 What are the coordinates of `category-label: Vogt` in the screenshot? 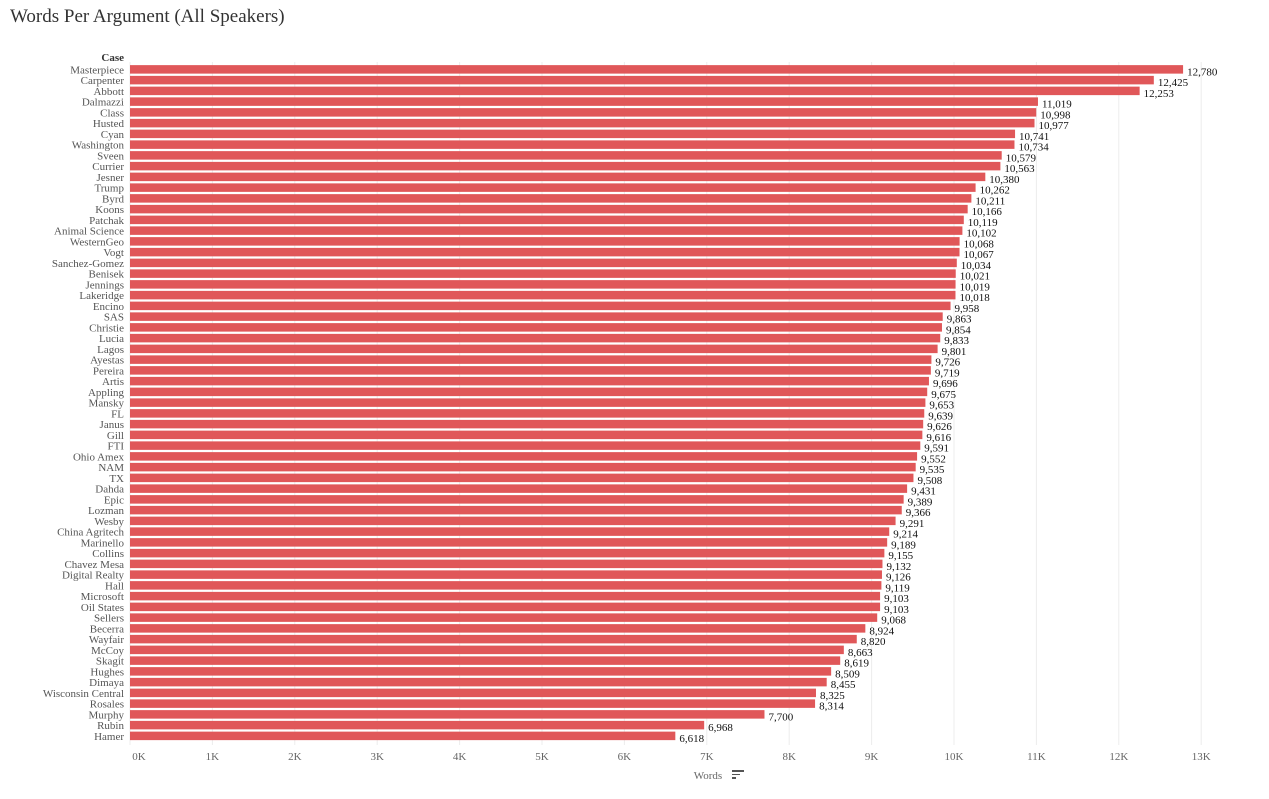 It's located at (113, 253).